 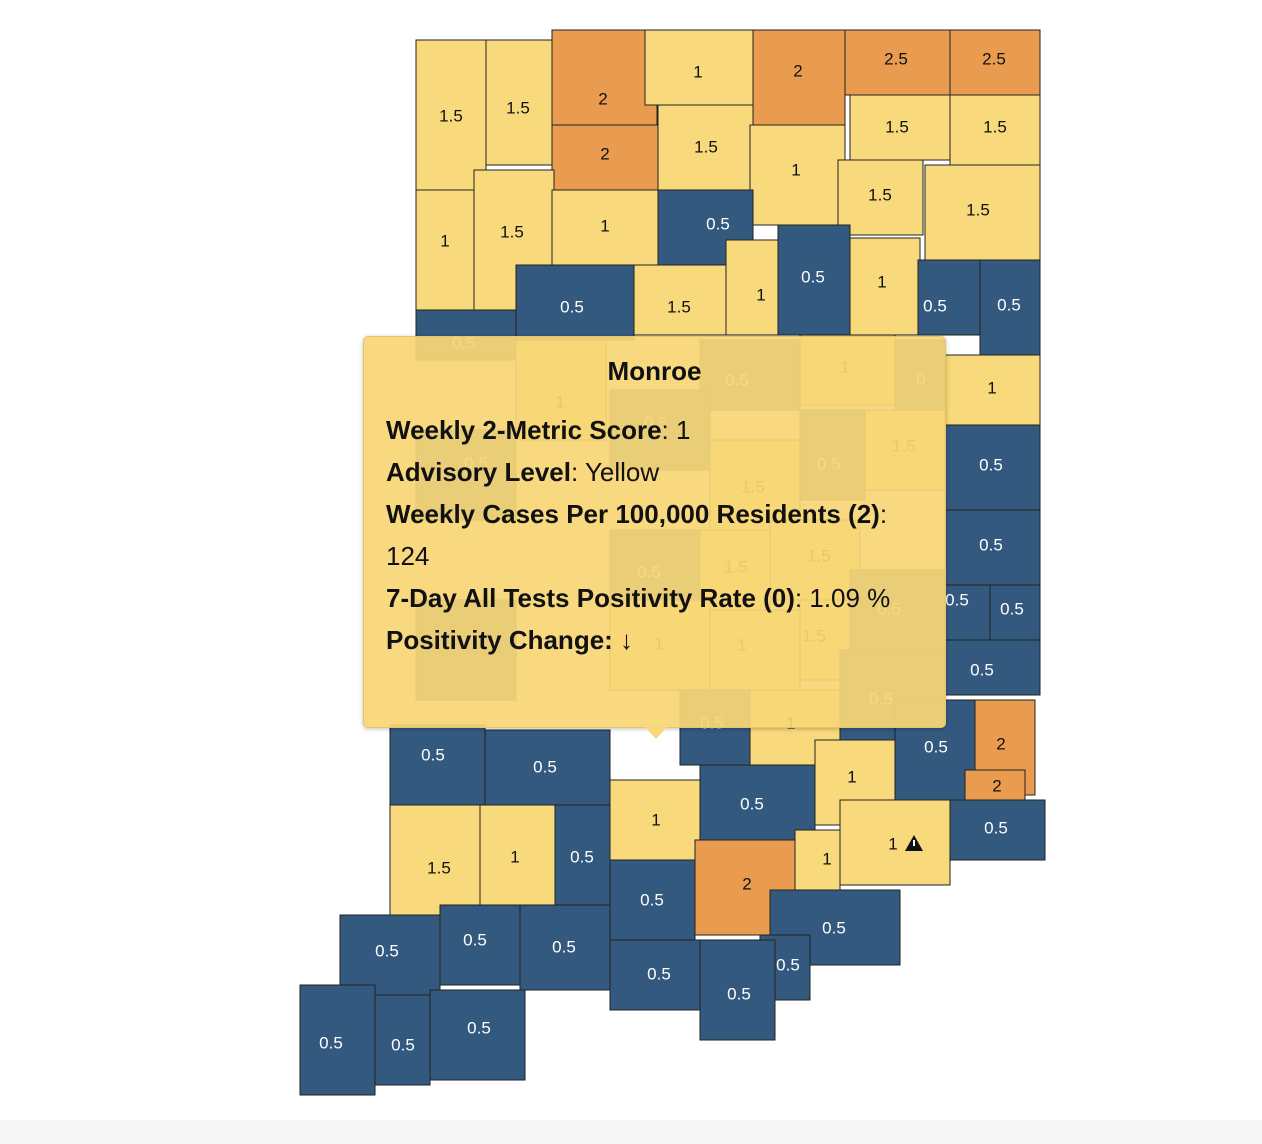 I want to click on tooltip-row: Advisory Level: Yellow, so click(x=654, y=472).